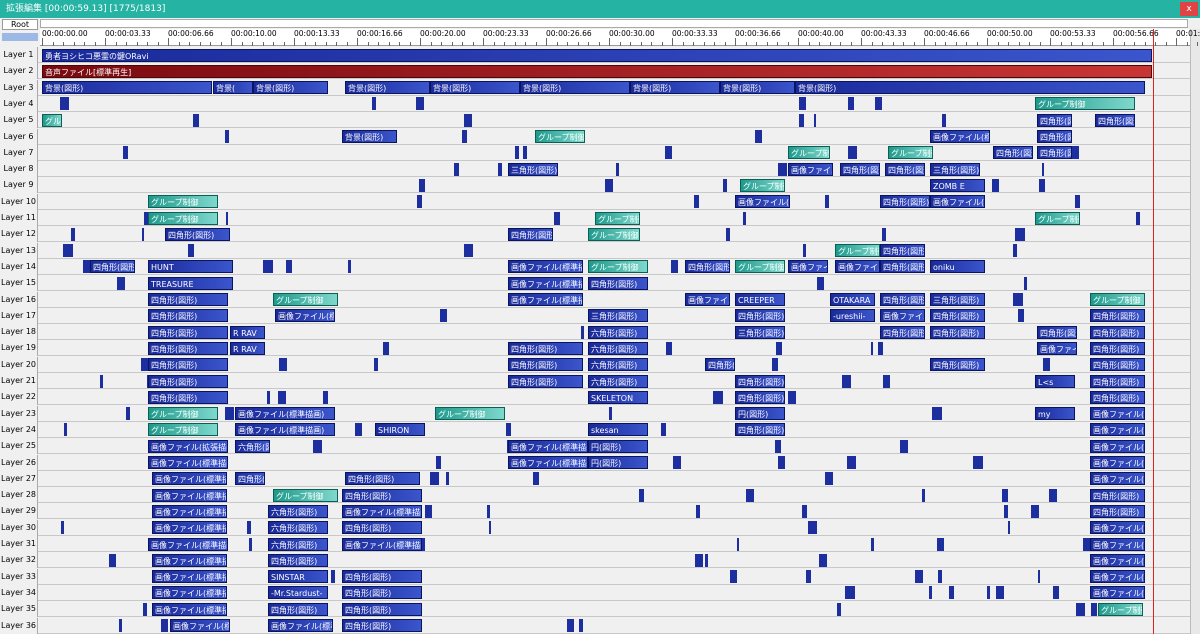 This screenshot has width=1200, height=634. What do you see at coordinates (19, 413) in the screenshot?
I see `layer-name: Layer 23` at bounding box center [19, 413].